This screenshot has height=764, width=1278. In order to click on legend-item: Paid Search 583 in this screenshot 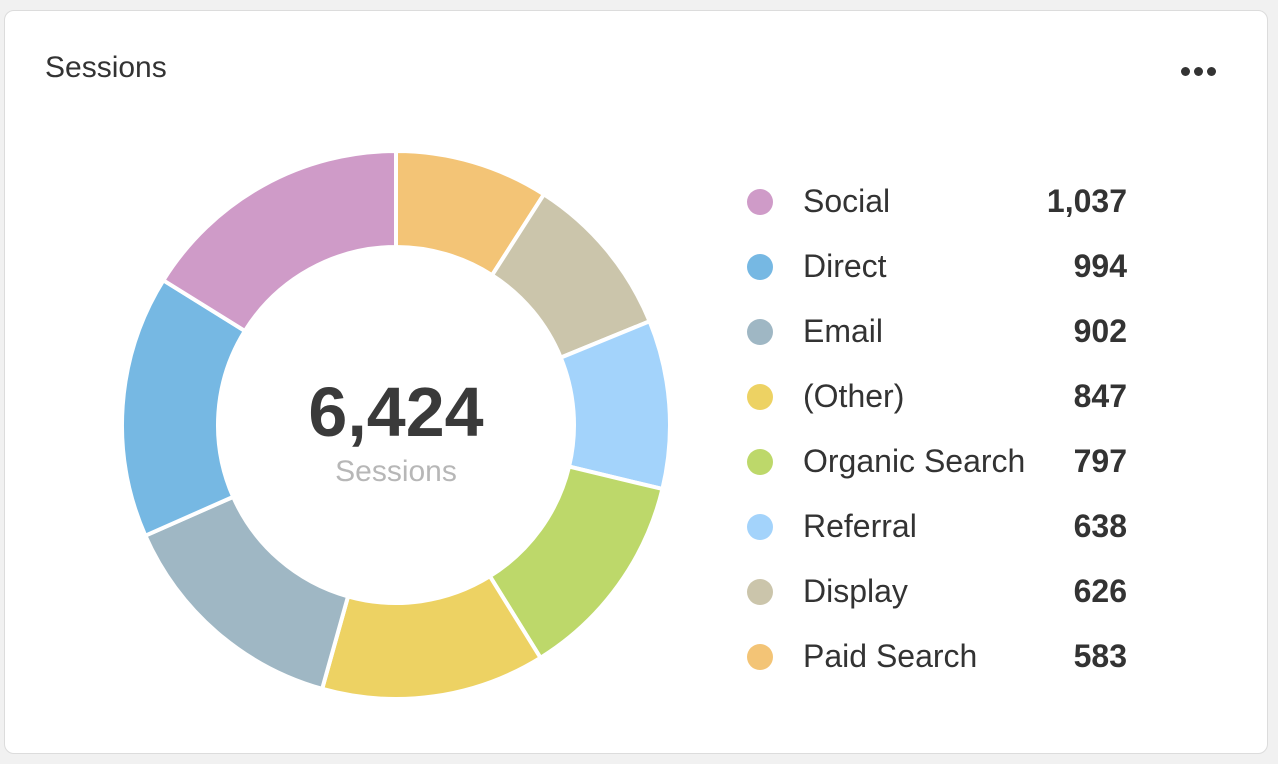, I will do `click(937, 656)`.